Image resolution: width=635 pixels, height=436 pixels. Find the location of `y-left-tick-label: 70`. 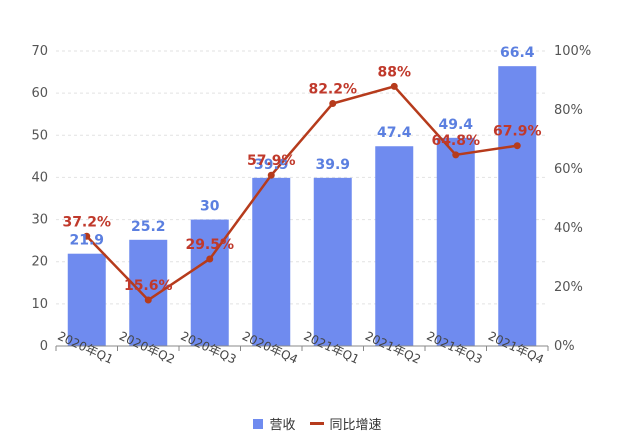

y-left-tick-label: 70 is located at coordinates (39, 51).